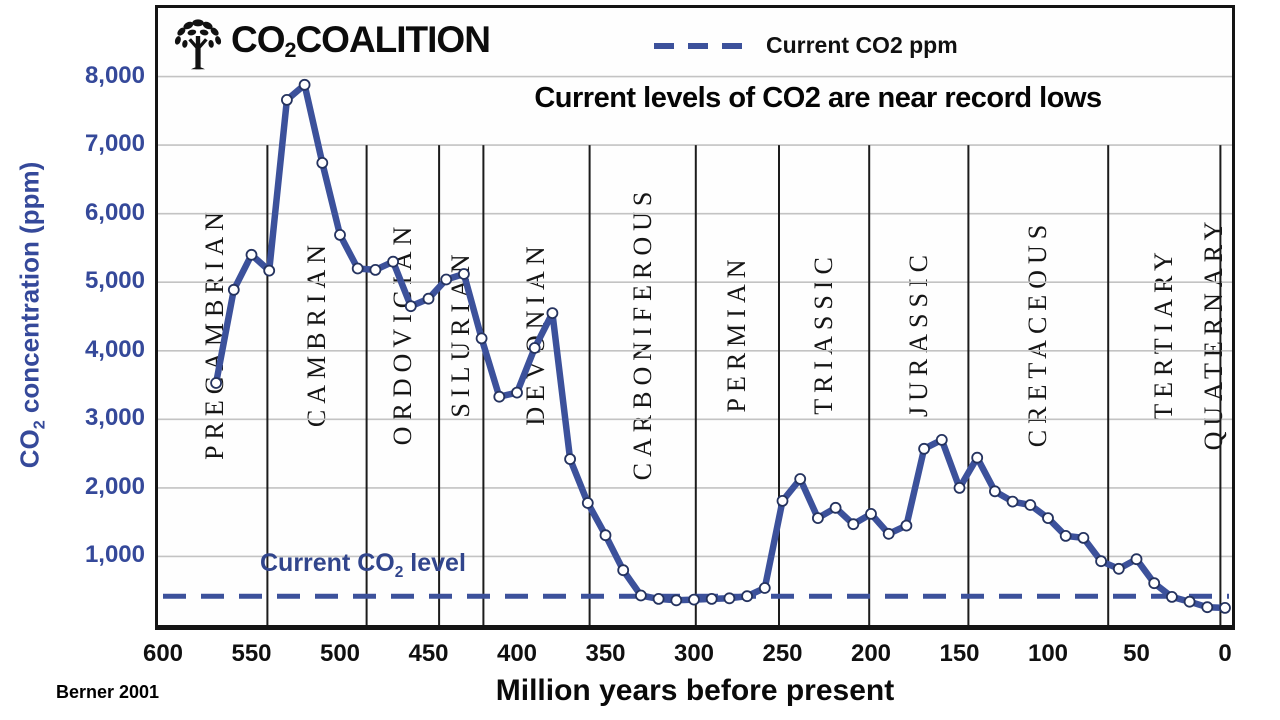 This screenshot has width=1280, height=720. What do you see at coordinates (862, 45) in the screenshot?
I see `legend-label: Current CO2 ppm` at bounding box center [862, 45].